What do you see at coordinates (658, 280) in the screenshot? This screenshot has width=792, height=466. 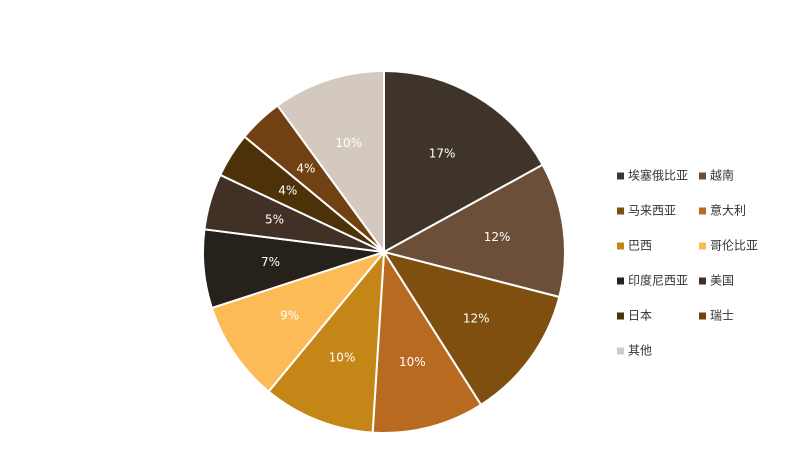 I see `legend-label: 印度尼西亚` at bounding box center [658, 280].